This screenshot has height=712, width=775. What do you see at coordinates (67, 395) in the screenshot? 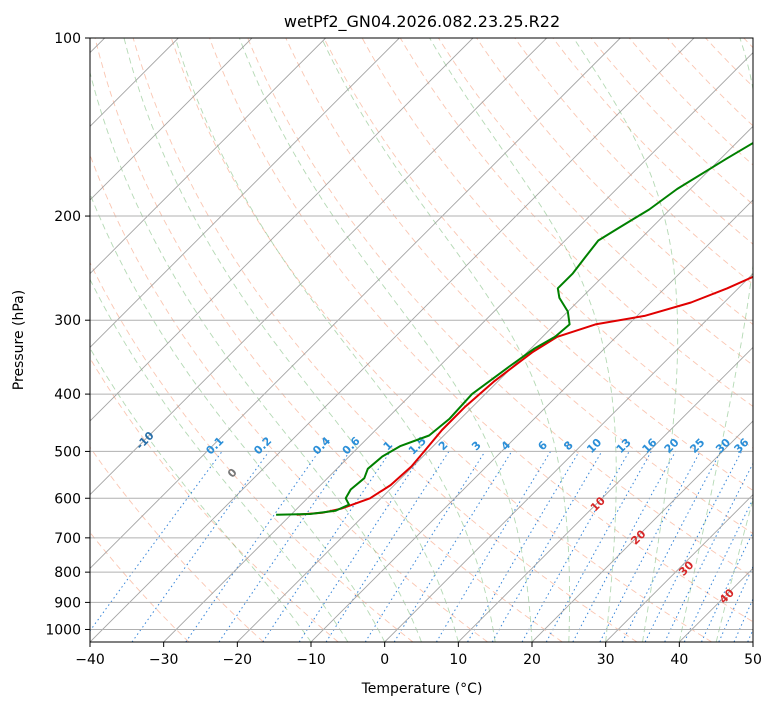
I see `y-tick-label: 400` at bounding box center [67, 395].